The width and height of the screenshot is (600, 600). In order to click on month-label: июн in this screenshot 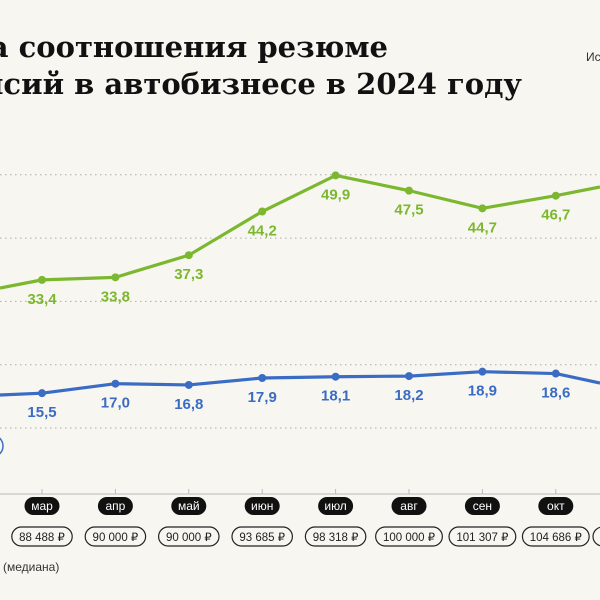, I will do `click(262, 506)`.